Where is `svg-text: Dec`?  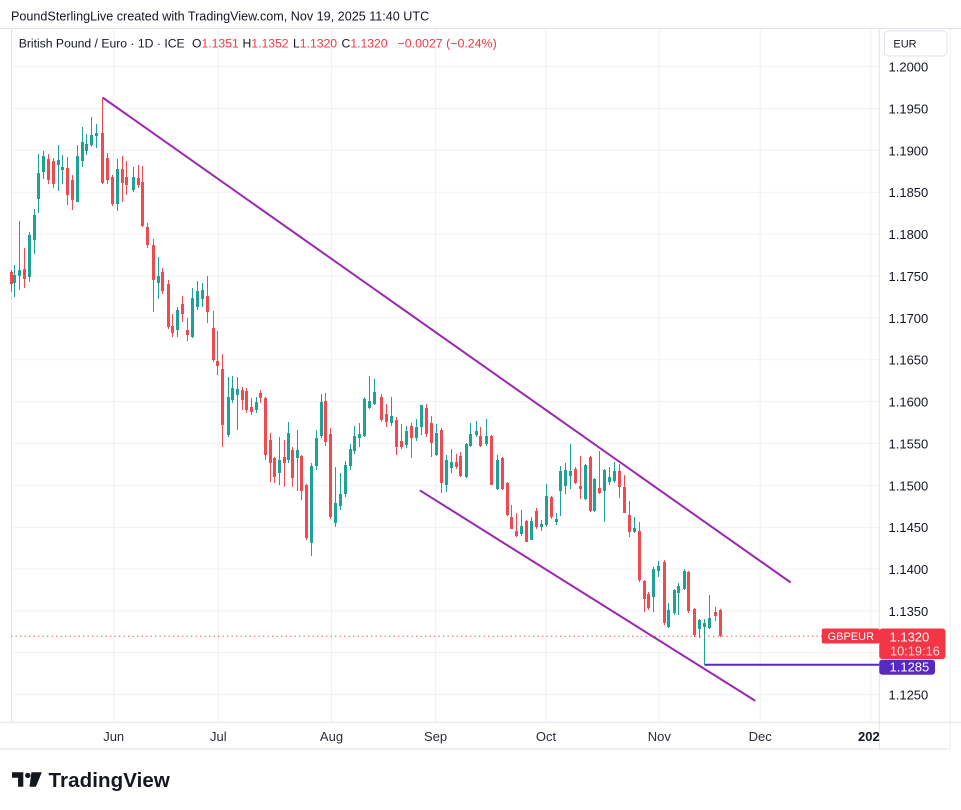
svg-text: Dec is located at coordinates (761, 736).